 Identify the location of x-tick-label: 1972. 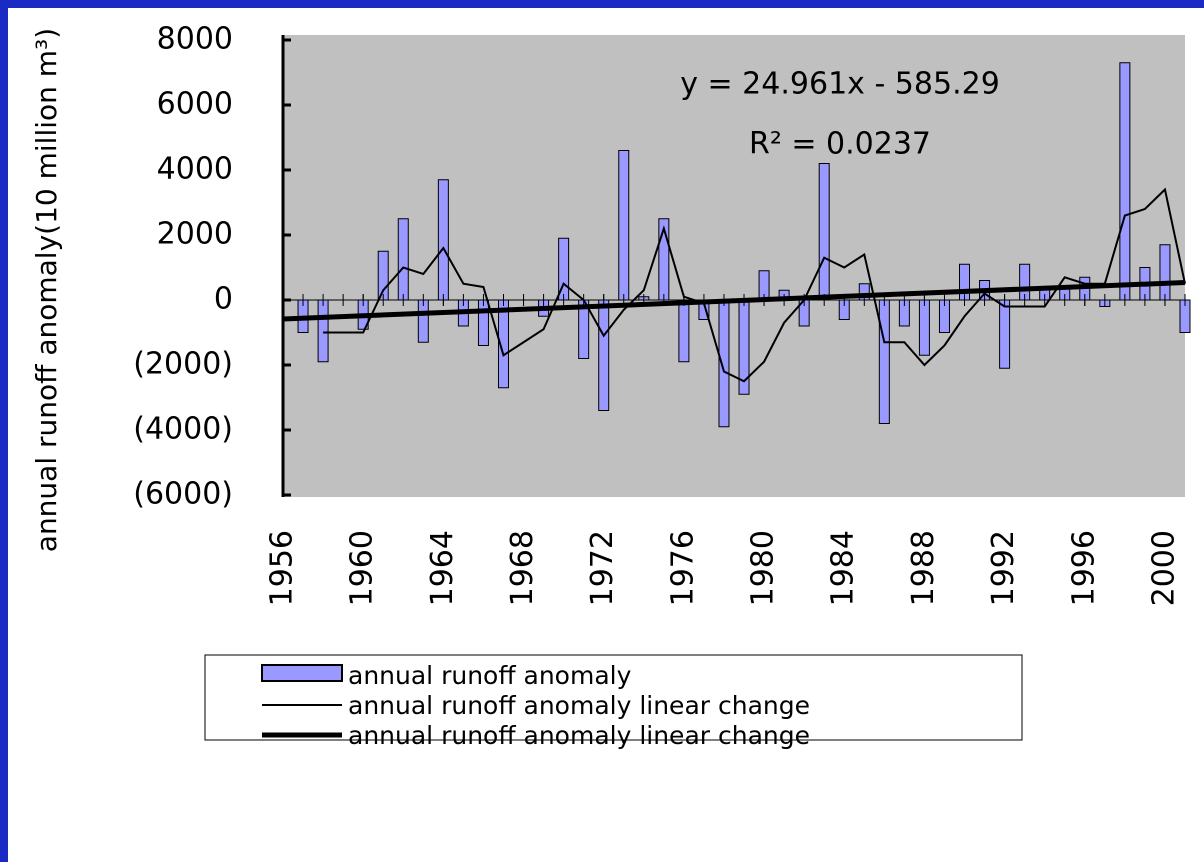
(602, 568).